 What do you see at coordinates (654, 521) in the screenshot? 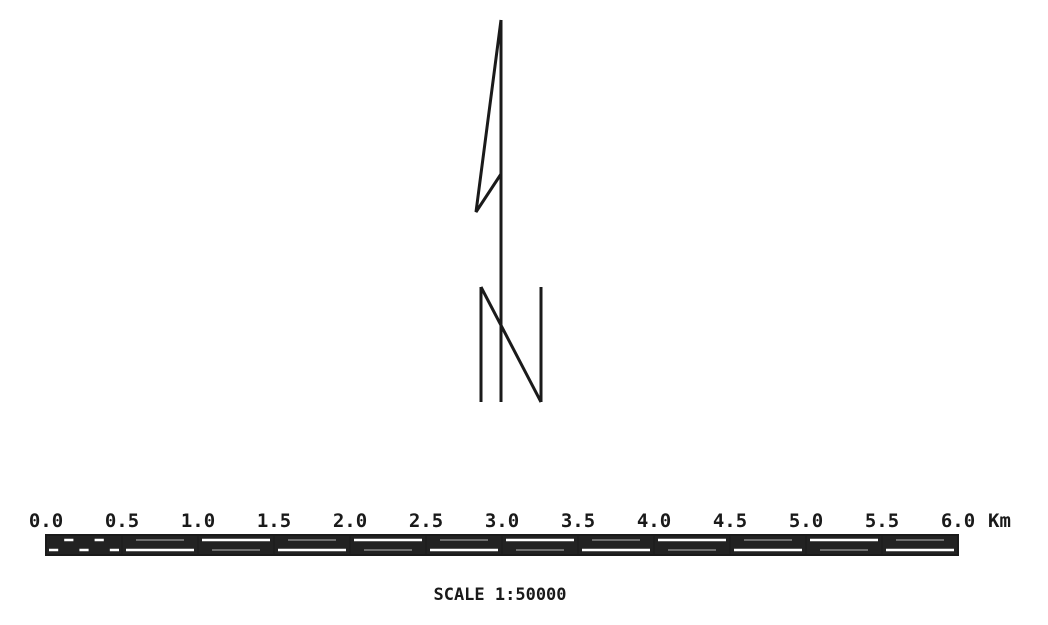
I see `scale-tick-label: 4.0` at bounding box center [654, 521].